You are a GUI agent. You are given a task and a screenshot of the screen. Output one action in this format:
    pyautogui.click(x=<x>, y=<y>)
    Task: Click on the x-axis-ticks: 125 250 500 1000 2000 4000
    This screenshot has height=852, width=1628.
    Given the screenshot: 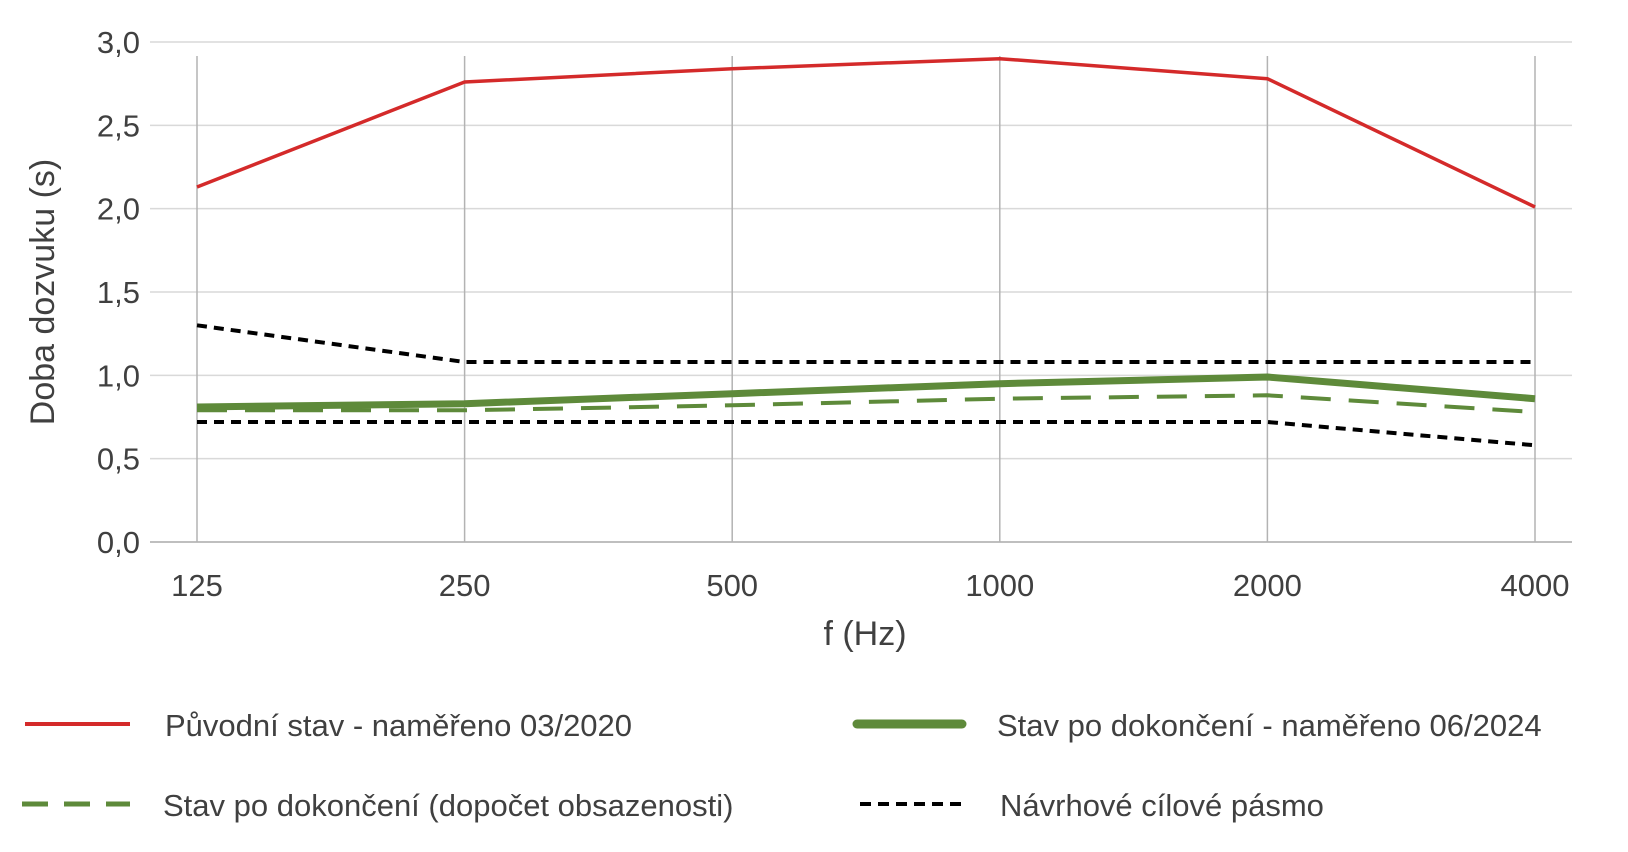 What is the action you would take?
    pyautogui.click(x=870, y=585)
    